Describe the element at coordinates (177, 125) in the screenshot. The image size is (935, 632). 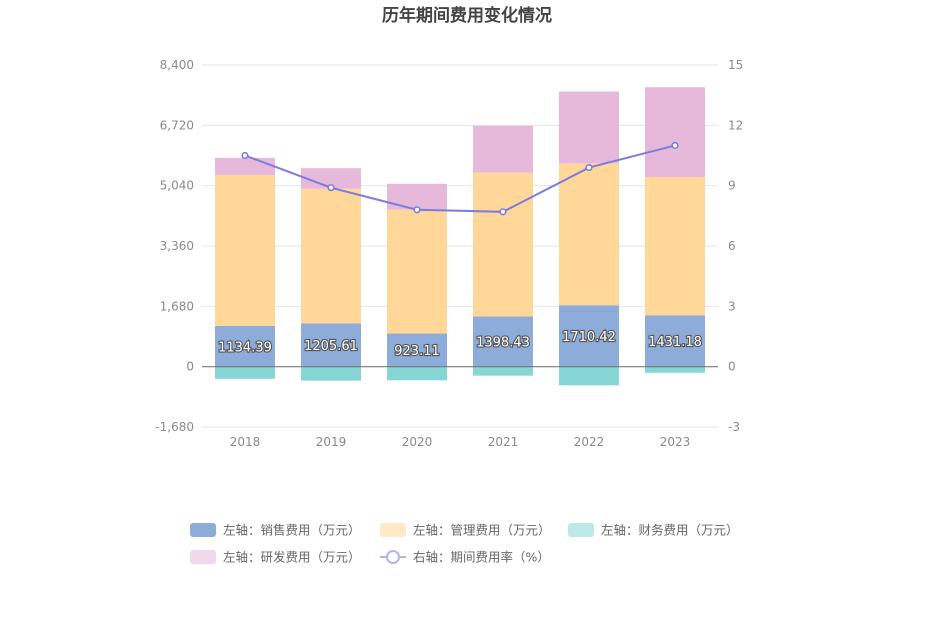
I see `left-tick-label: 6,720` at that location.